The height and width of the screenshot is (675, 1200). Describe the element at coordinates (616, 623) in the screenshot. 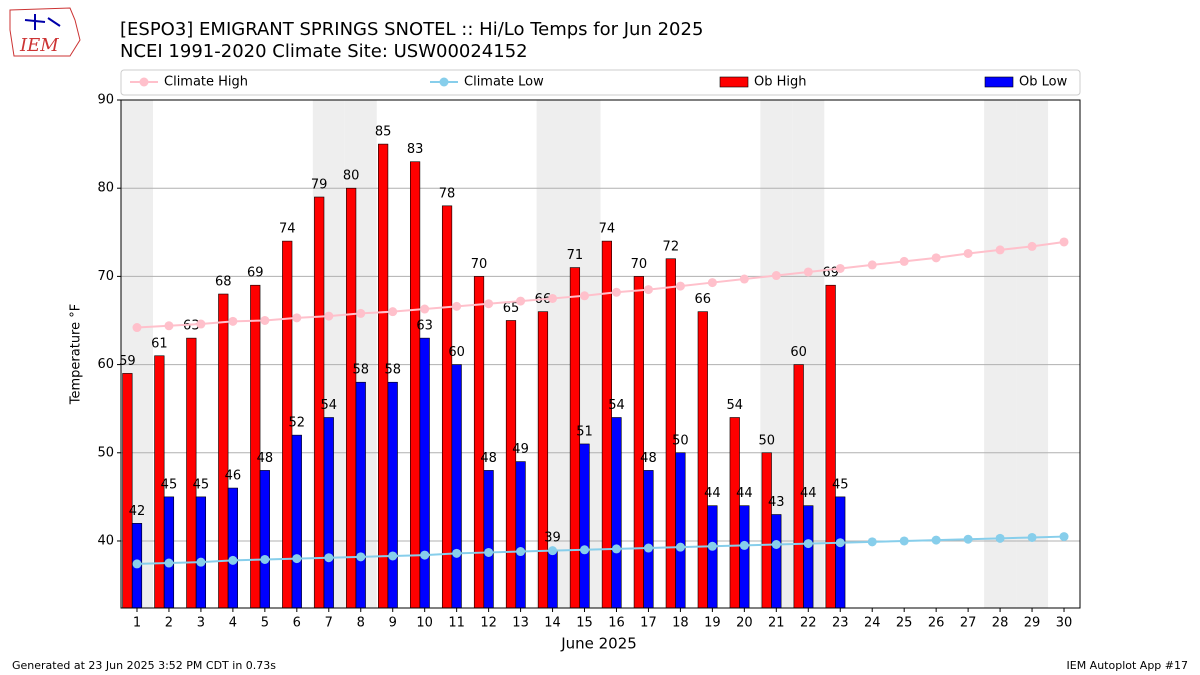

I see `x-tick-label: 16` at that location.